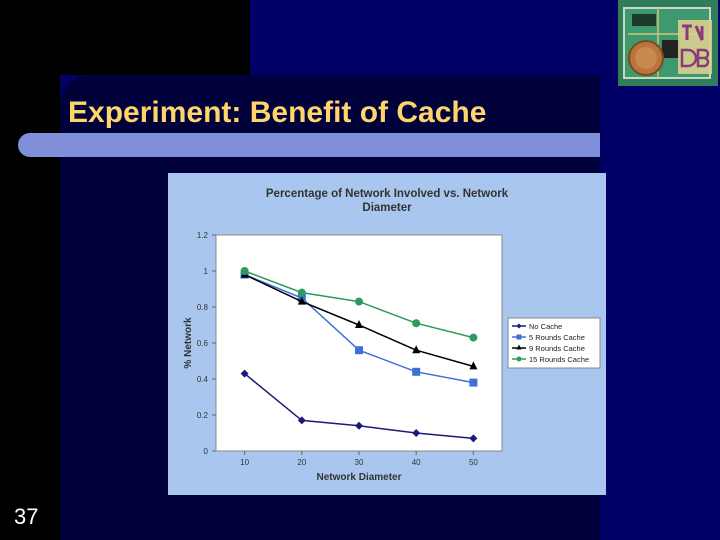 The width and height of the screenshot is (720, 540). I want to click on x-tick-label: 20, so click(301, 462).